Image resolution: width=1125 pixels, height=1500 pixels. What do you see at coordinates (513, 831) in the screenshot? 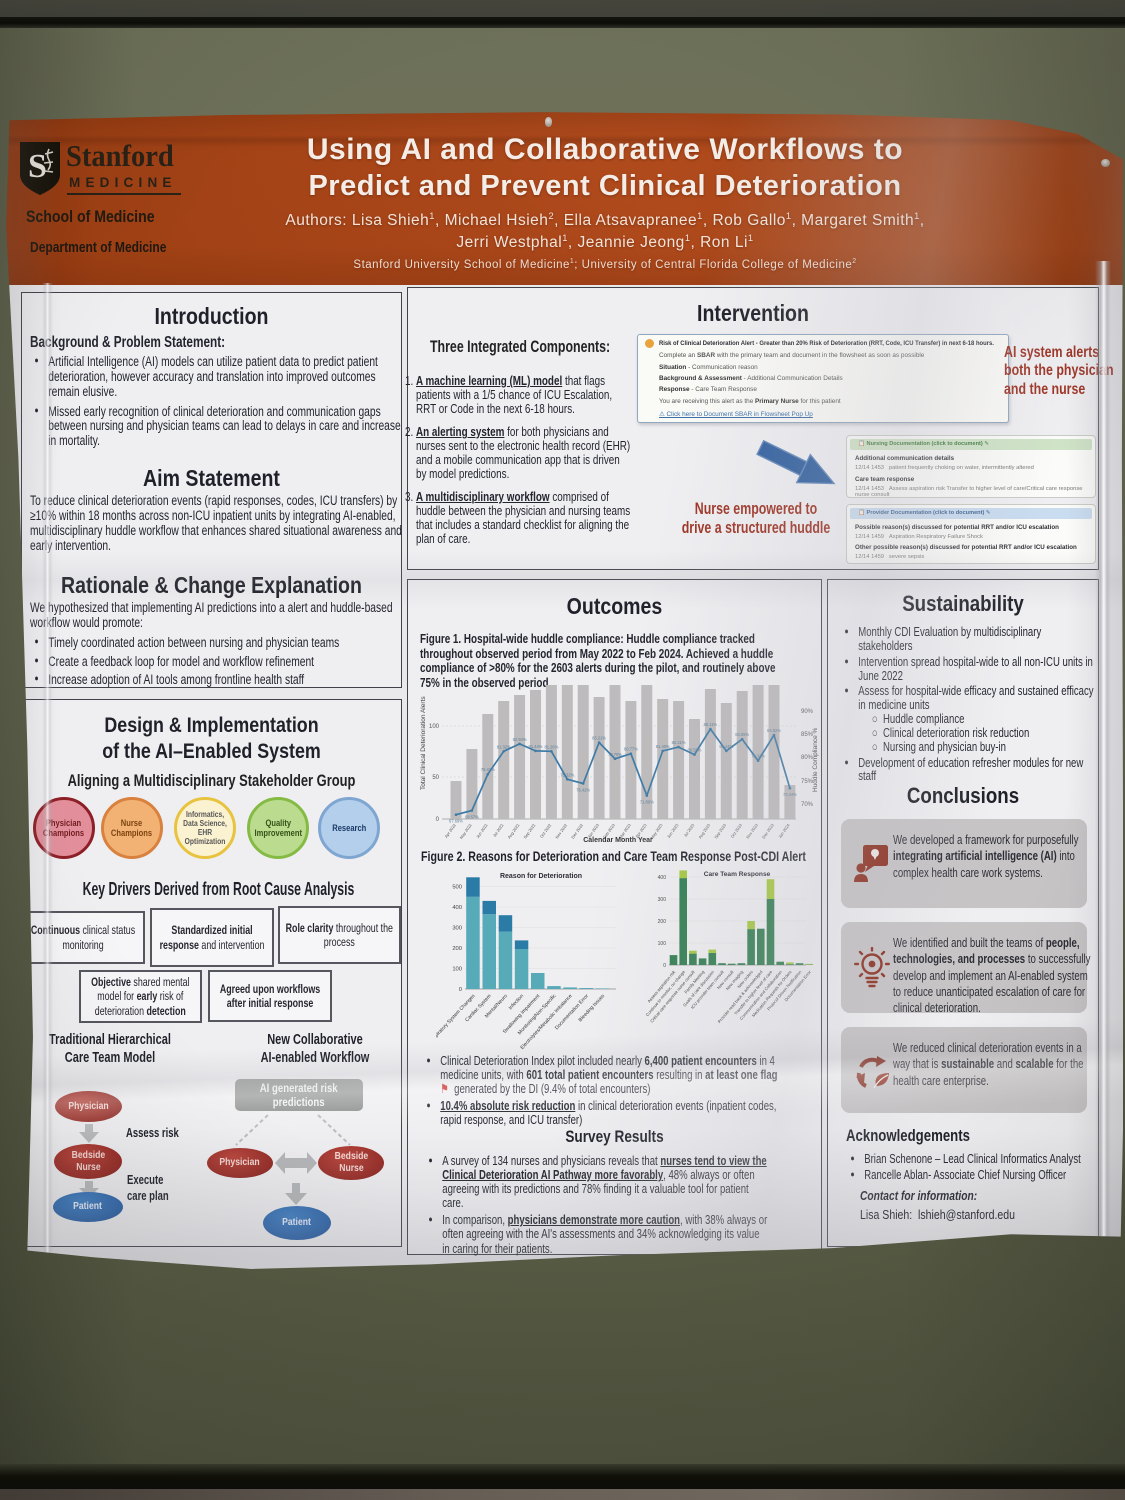
I see `svg-text: Aug 2022` at bounding box center [513, 831].